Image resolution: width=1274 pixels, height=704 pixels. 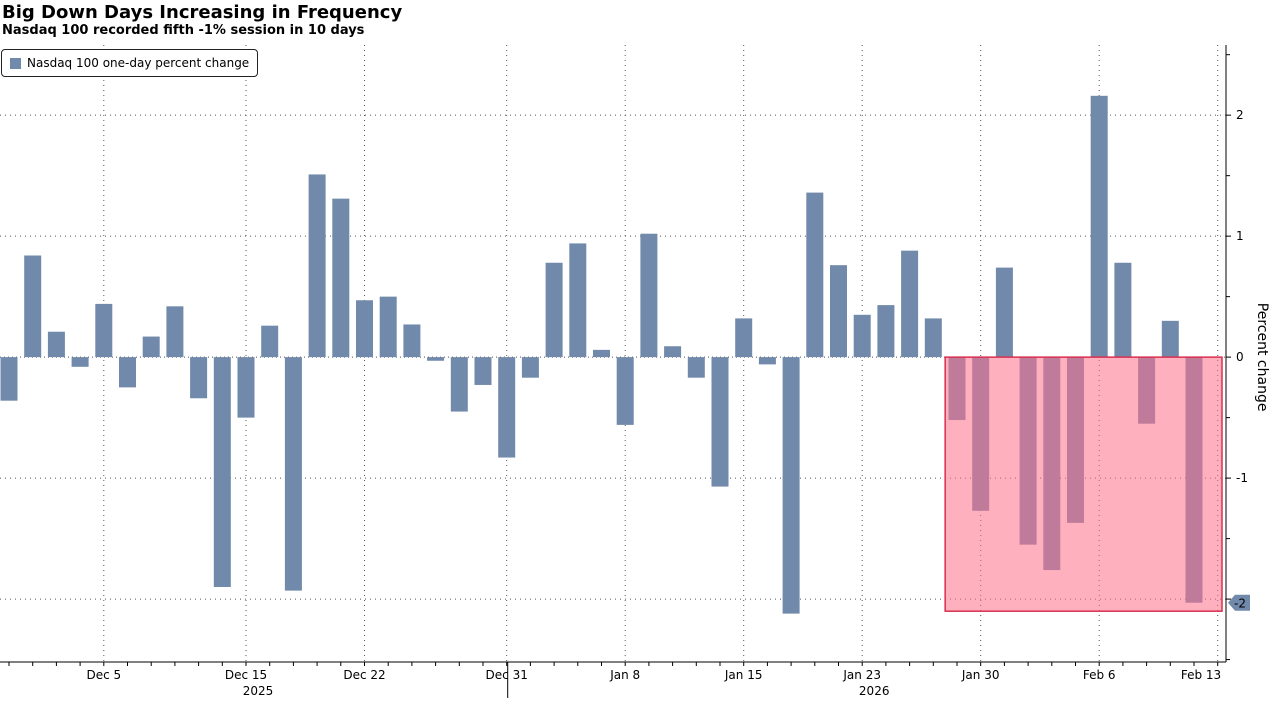 I want to click on chart-title: Big Down Days Increasing in Frequency, so click(x=202, y=12).